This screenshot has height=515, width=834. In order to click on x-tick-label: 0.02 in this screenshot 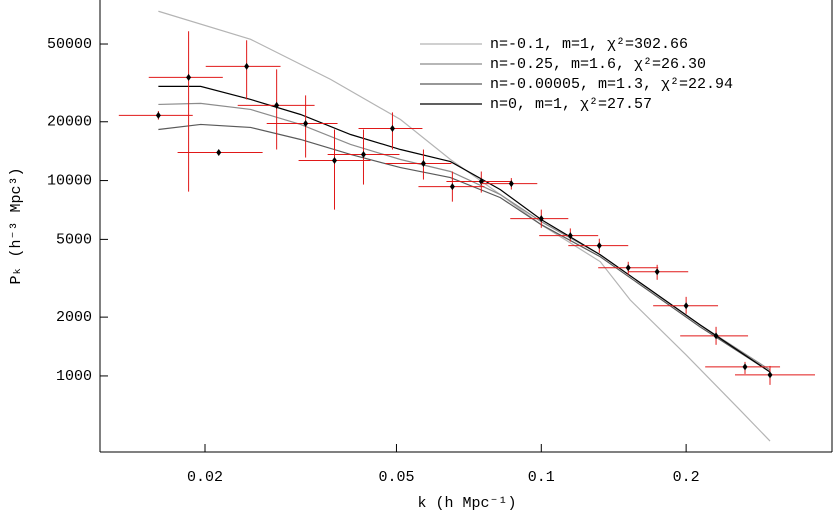, I will do `click(205, 477)`.